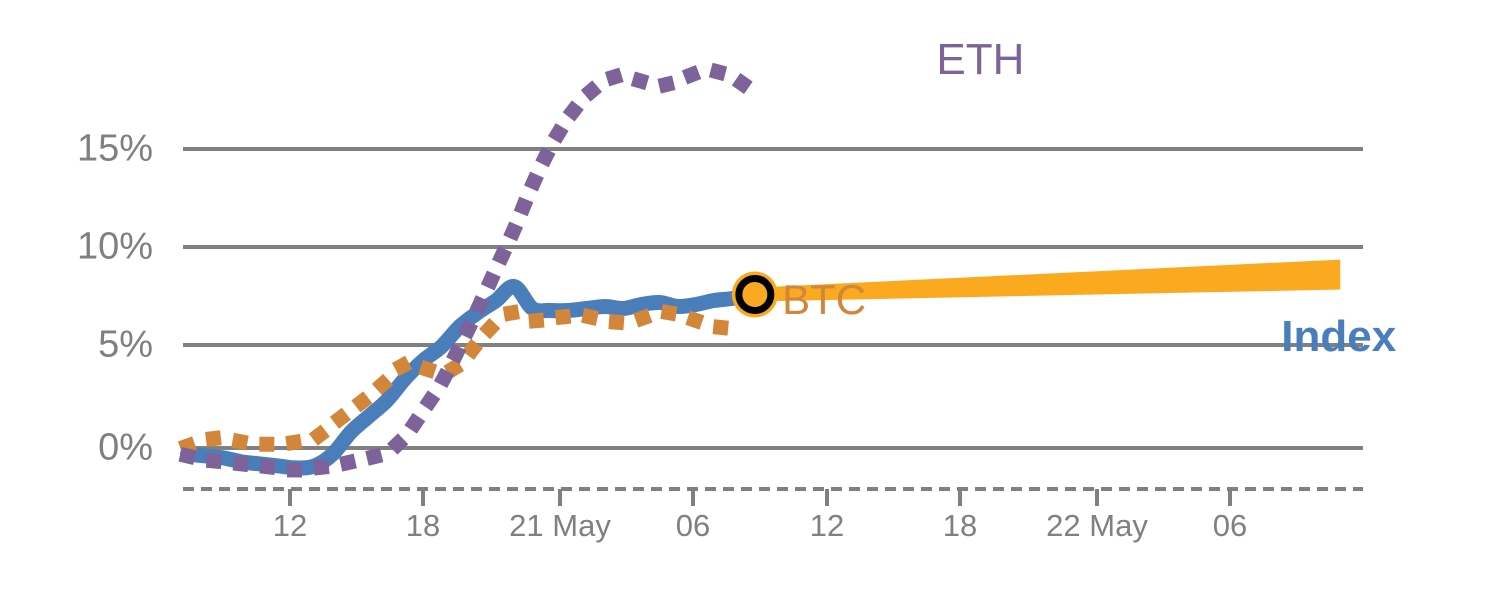  What do you see at coordinates (114, 246) in the screenshot?
I see `y-axis-tick-label: 10%` at bounding box center [114, 246].